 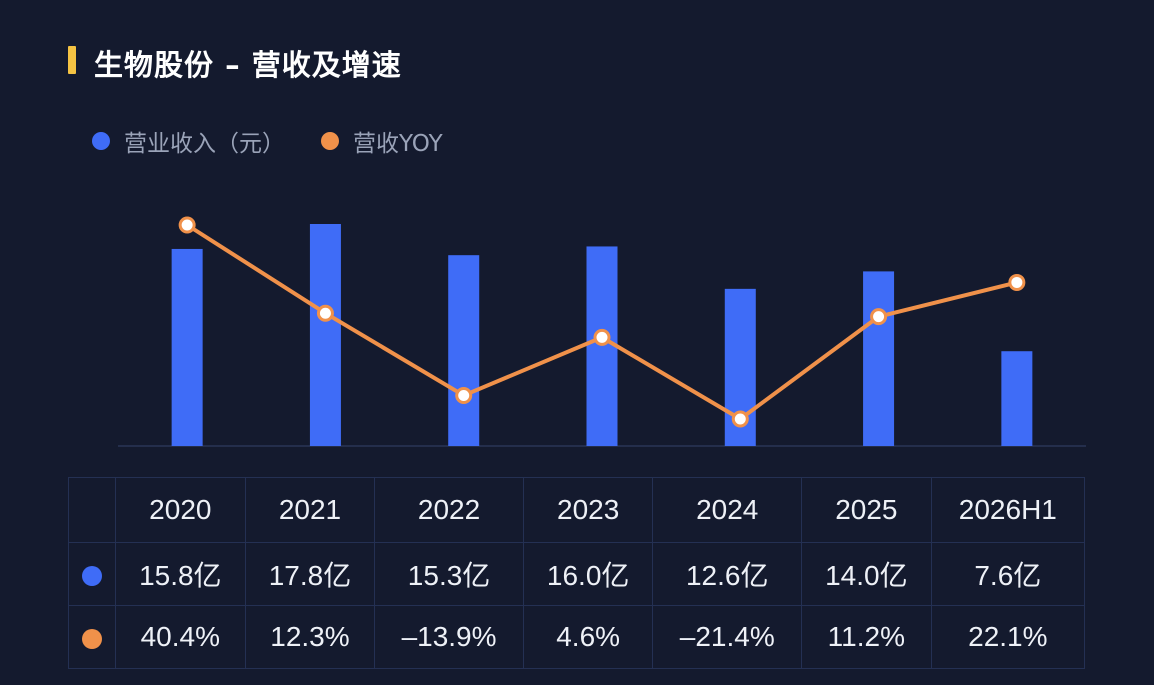 What do you see at coordinates (398, 144) in the screenshot?
I see `legend-label-yoy: 营收YOY` at bounding box center [398, 144].